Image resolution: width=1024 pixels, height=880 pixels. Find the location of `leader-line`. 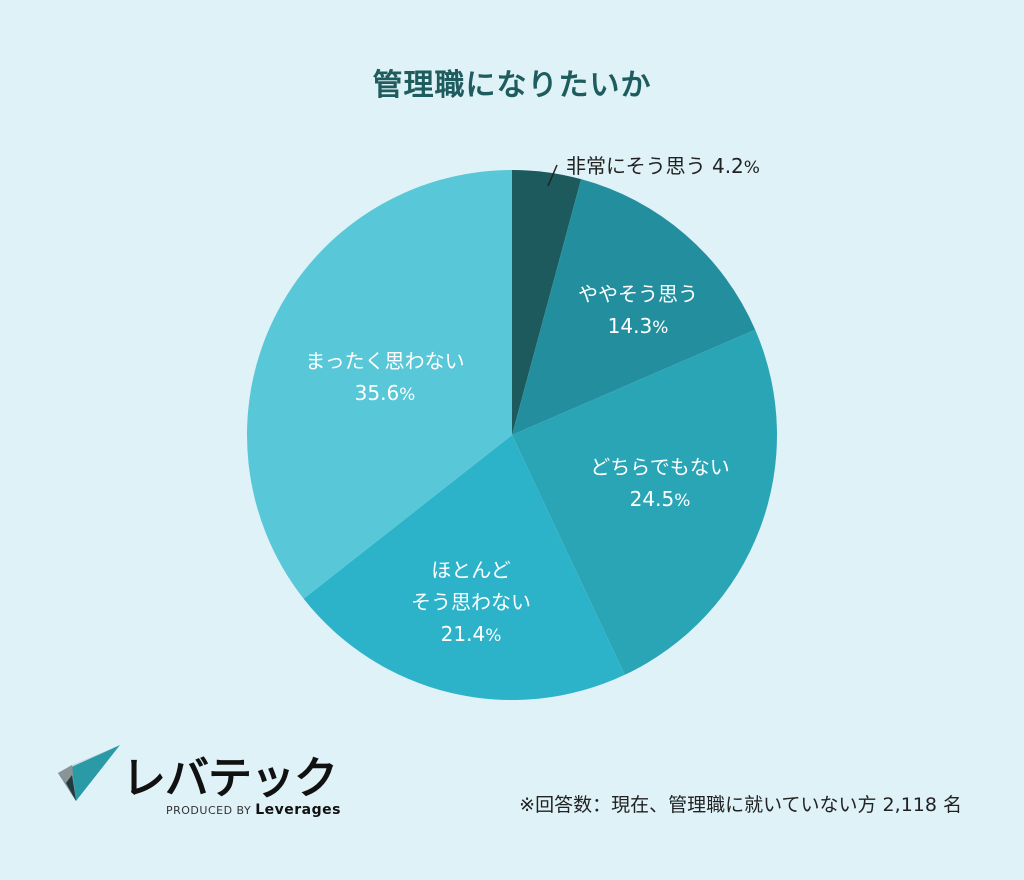

leader-line is located at coordinates (552, 175).